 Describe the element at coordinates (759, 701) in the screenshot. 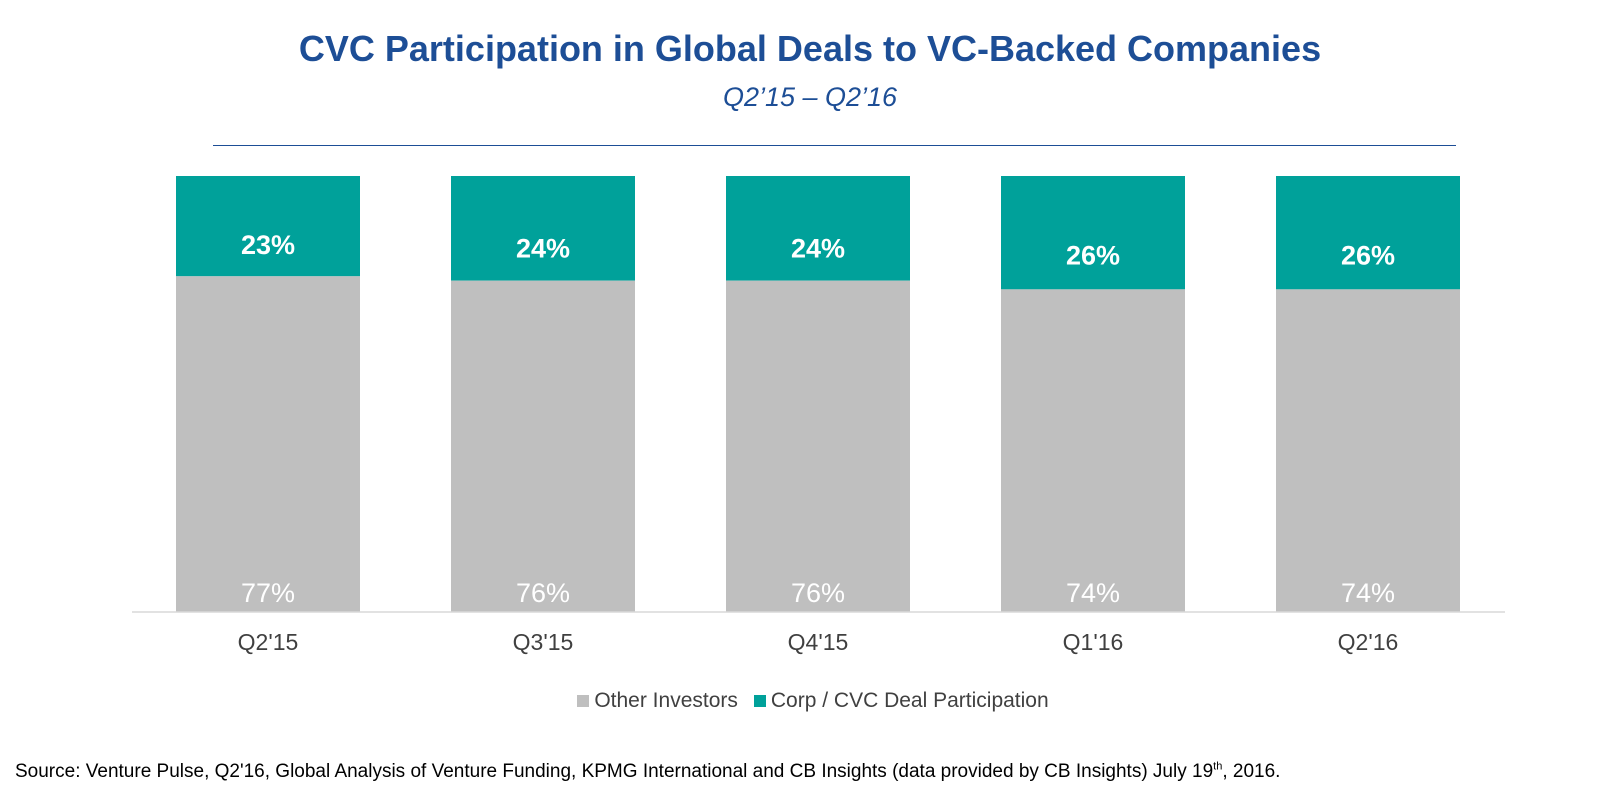

I see `legend-swatch-cvc` at that location.